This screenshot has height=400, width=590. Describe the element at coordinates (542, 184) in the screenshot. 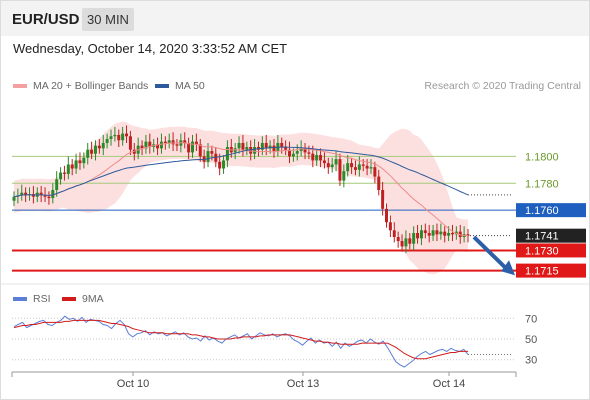

I see `price-label-1-1780: 1.1780` at that location.